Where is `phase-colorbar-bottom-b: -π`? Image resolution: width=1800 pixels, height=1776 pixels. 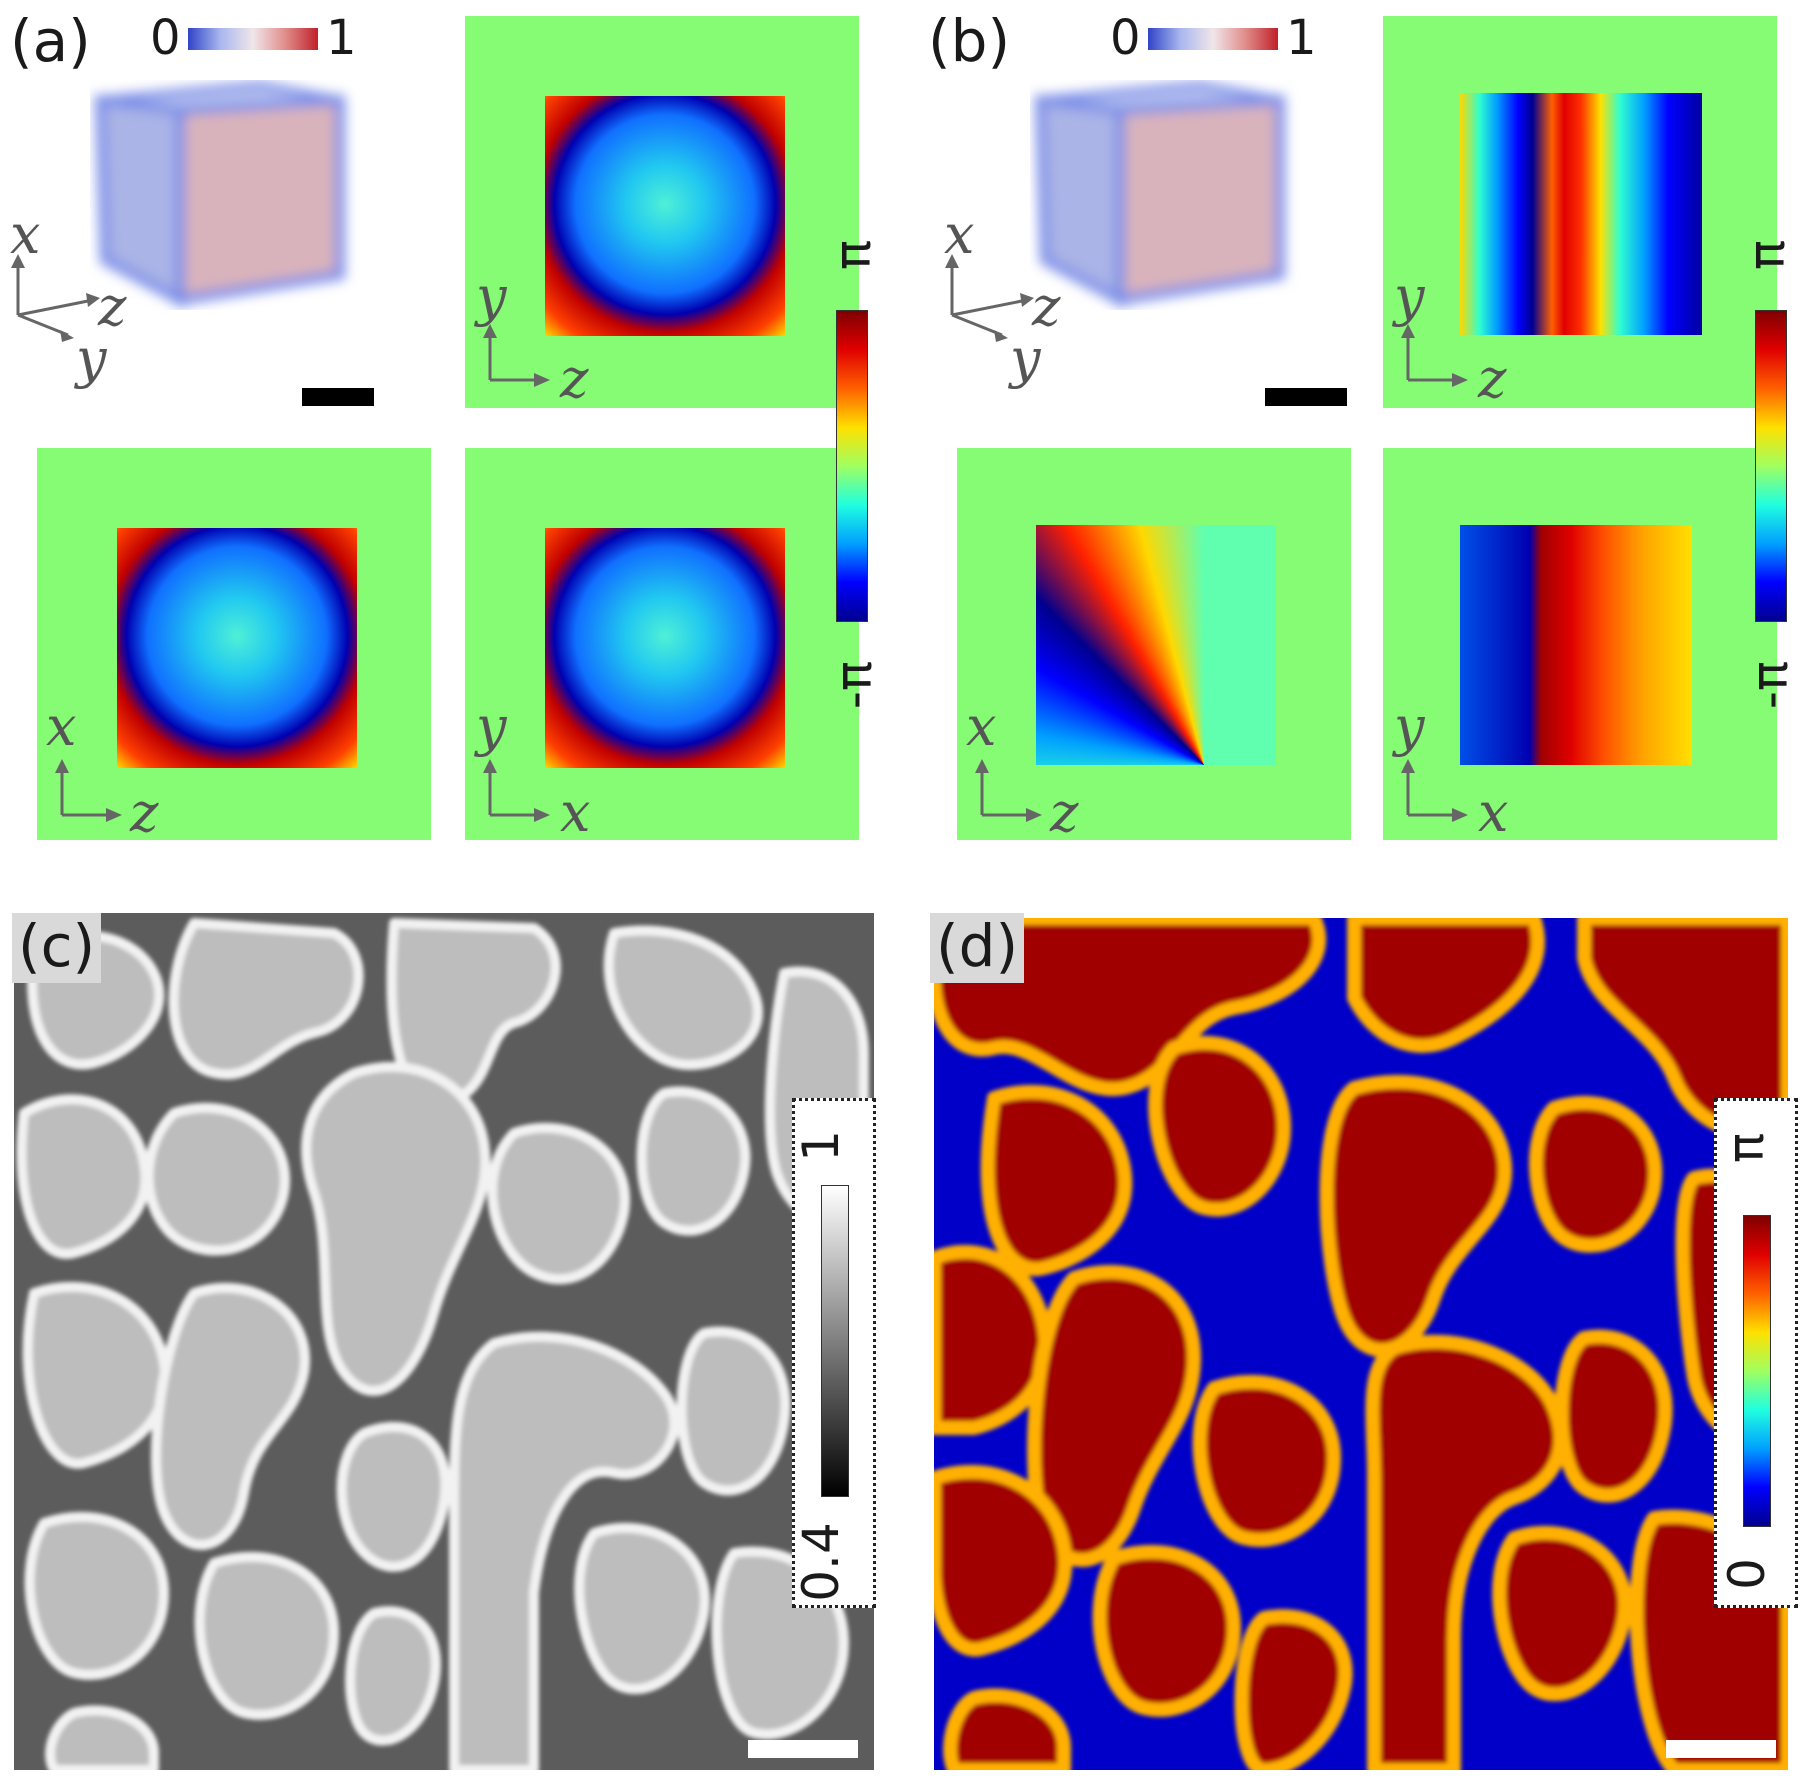 phase-colorbar-bottom-b: -π is located at coordinates (1770, 685).